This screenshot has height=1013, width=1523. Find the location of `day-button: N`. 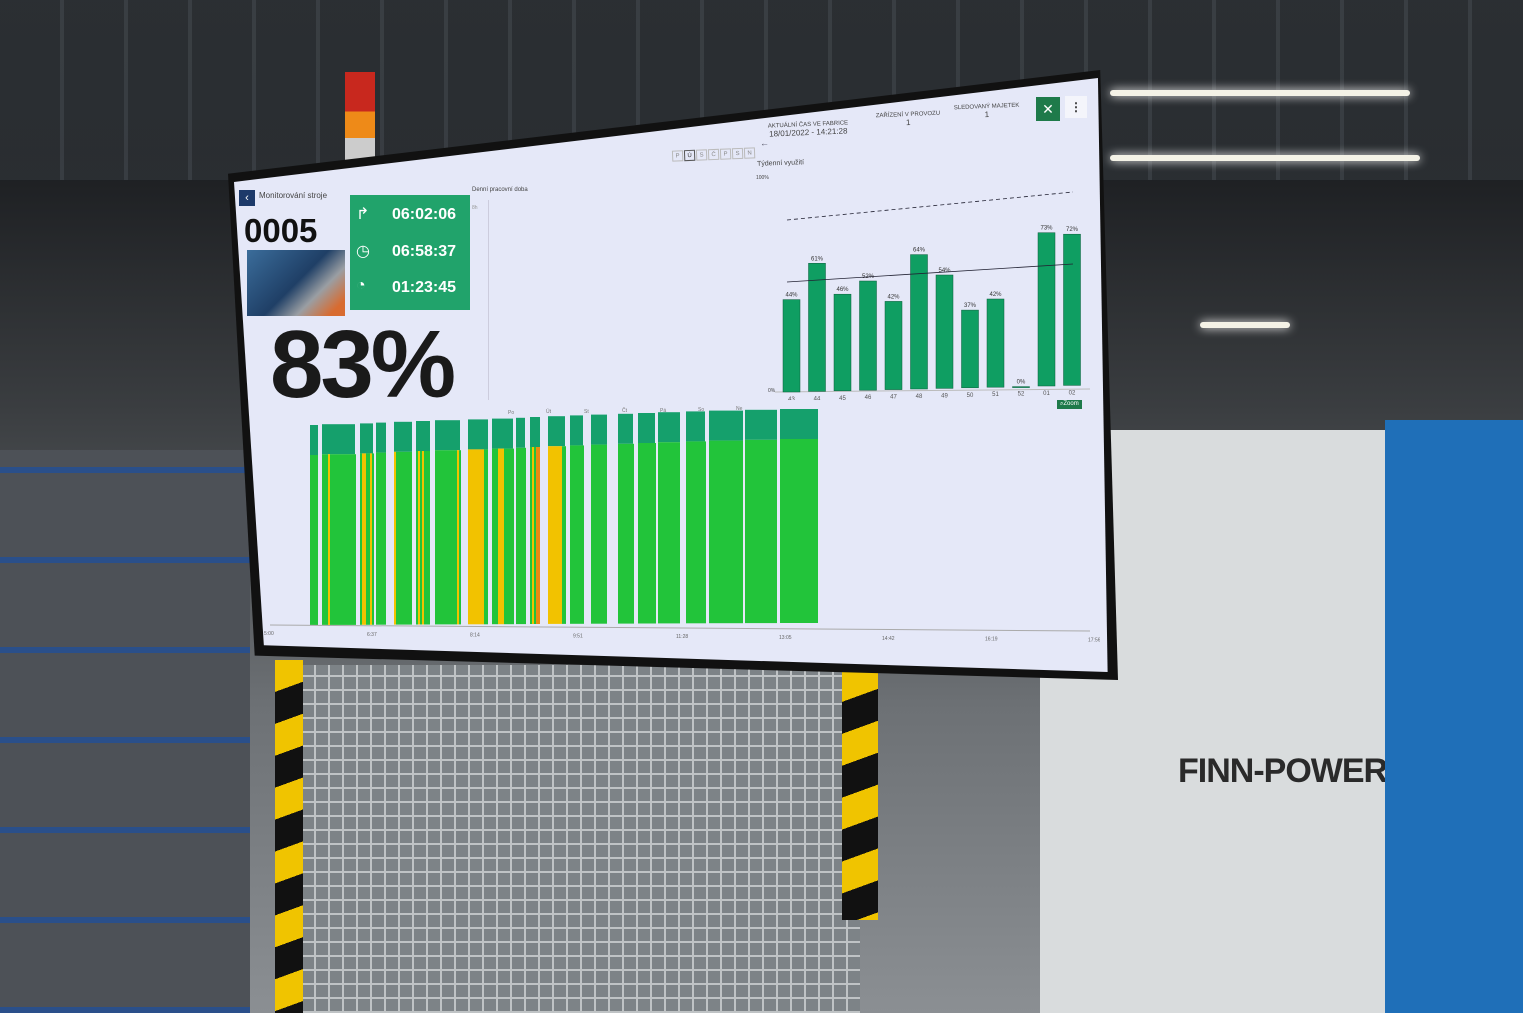

day-button: N is located at coordinates (749, 153).